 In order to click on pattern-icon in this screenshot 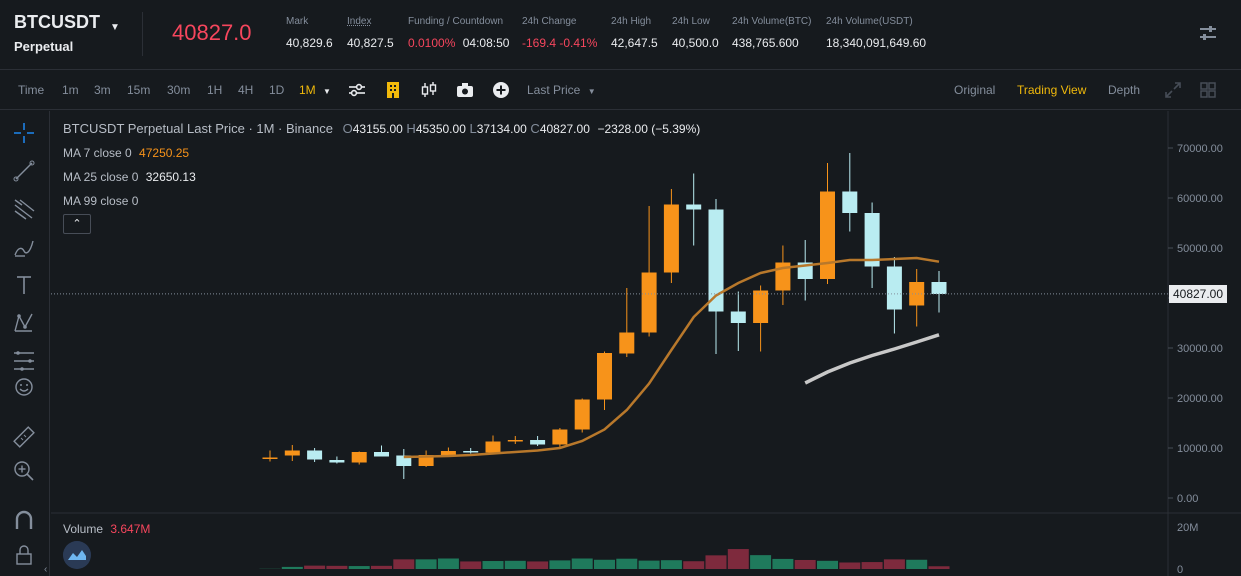, I will do `click(24, 323)`.